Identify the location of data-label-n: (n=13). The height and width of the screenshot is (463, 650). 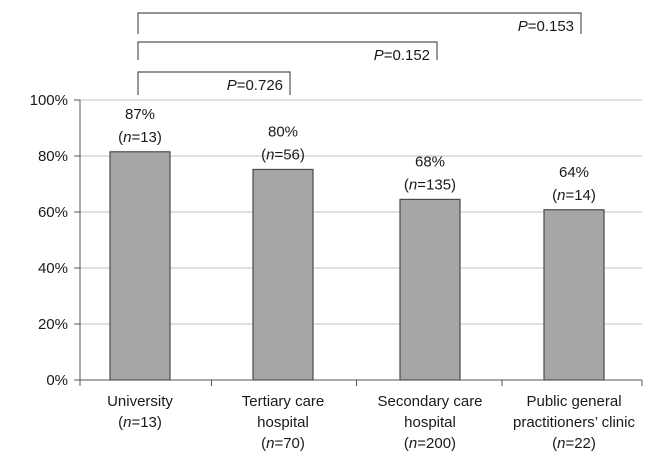
(140, 137).